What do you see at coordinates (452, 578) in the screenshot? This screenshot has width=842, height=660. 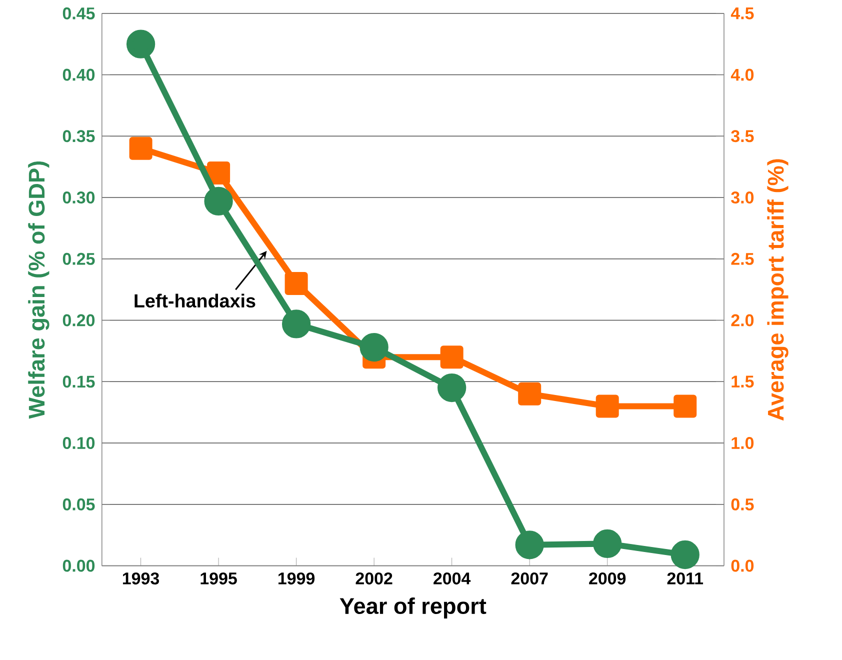 I see `x-tick-label: 2004` at bounding box center [452, 578].